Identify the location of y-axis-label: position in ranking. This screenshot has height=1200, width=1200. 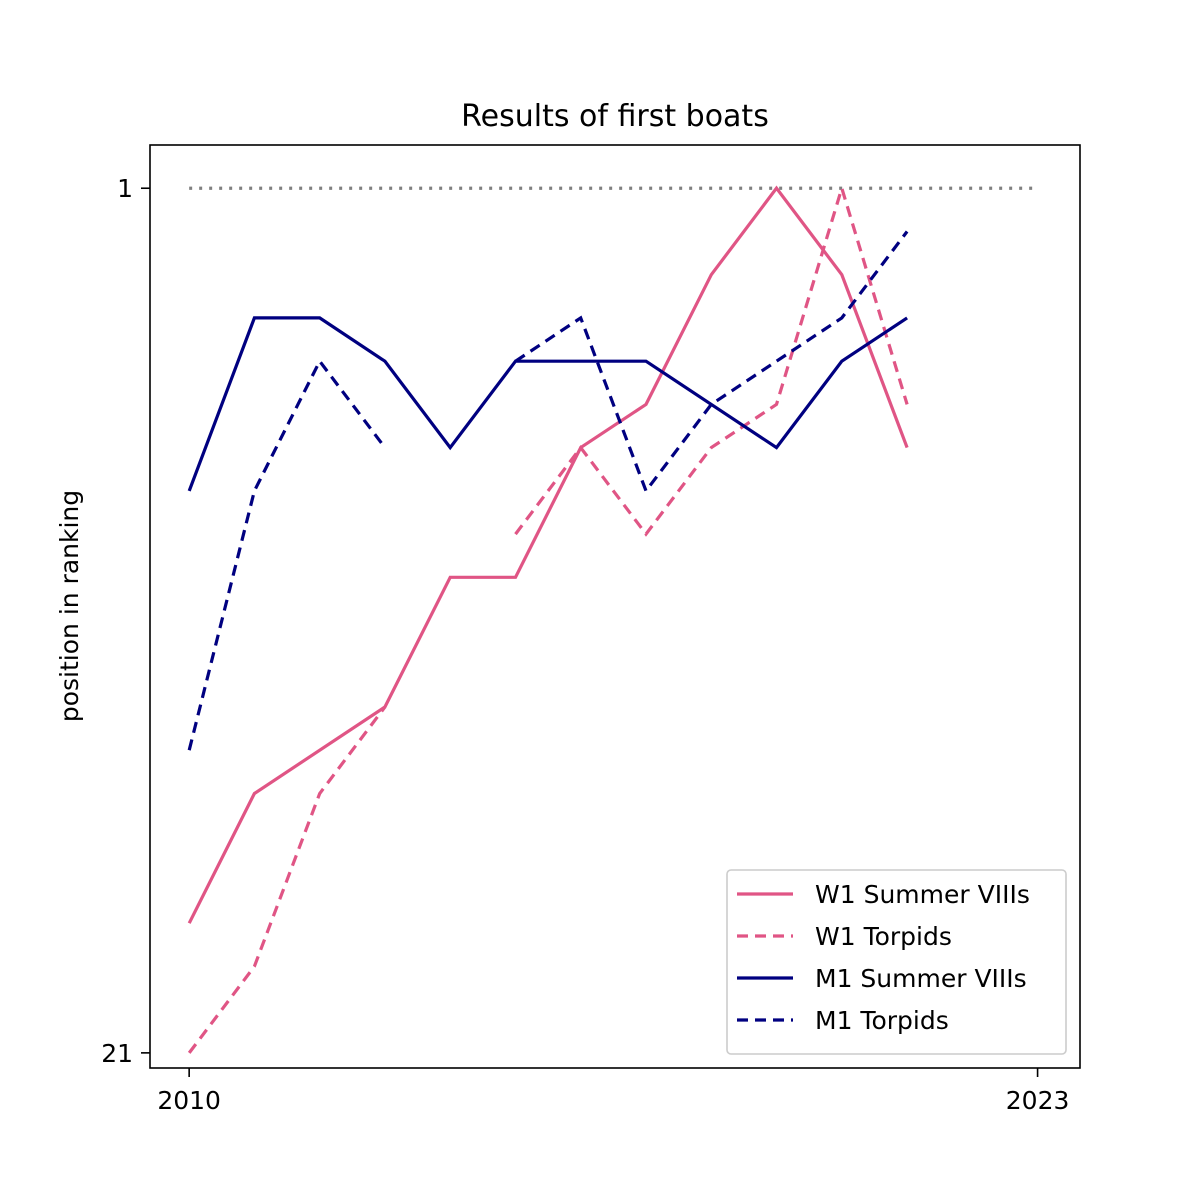
(69, 606).